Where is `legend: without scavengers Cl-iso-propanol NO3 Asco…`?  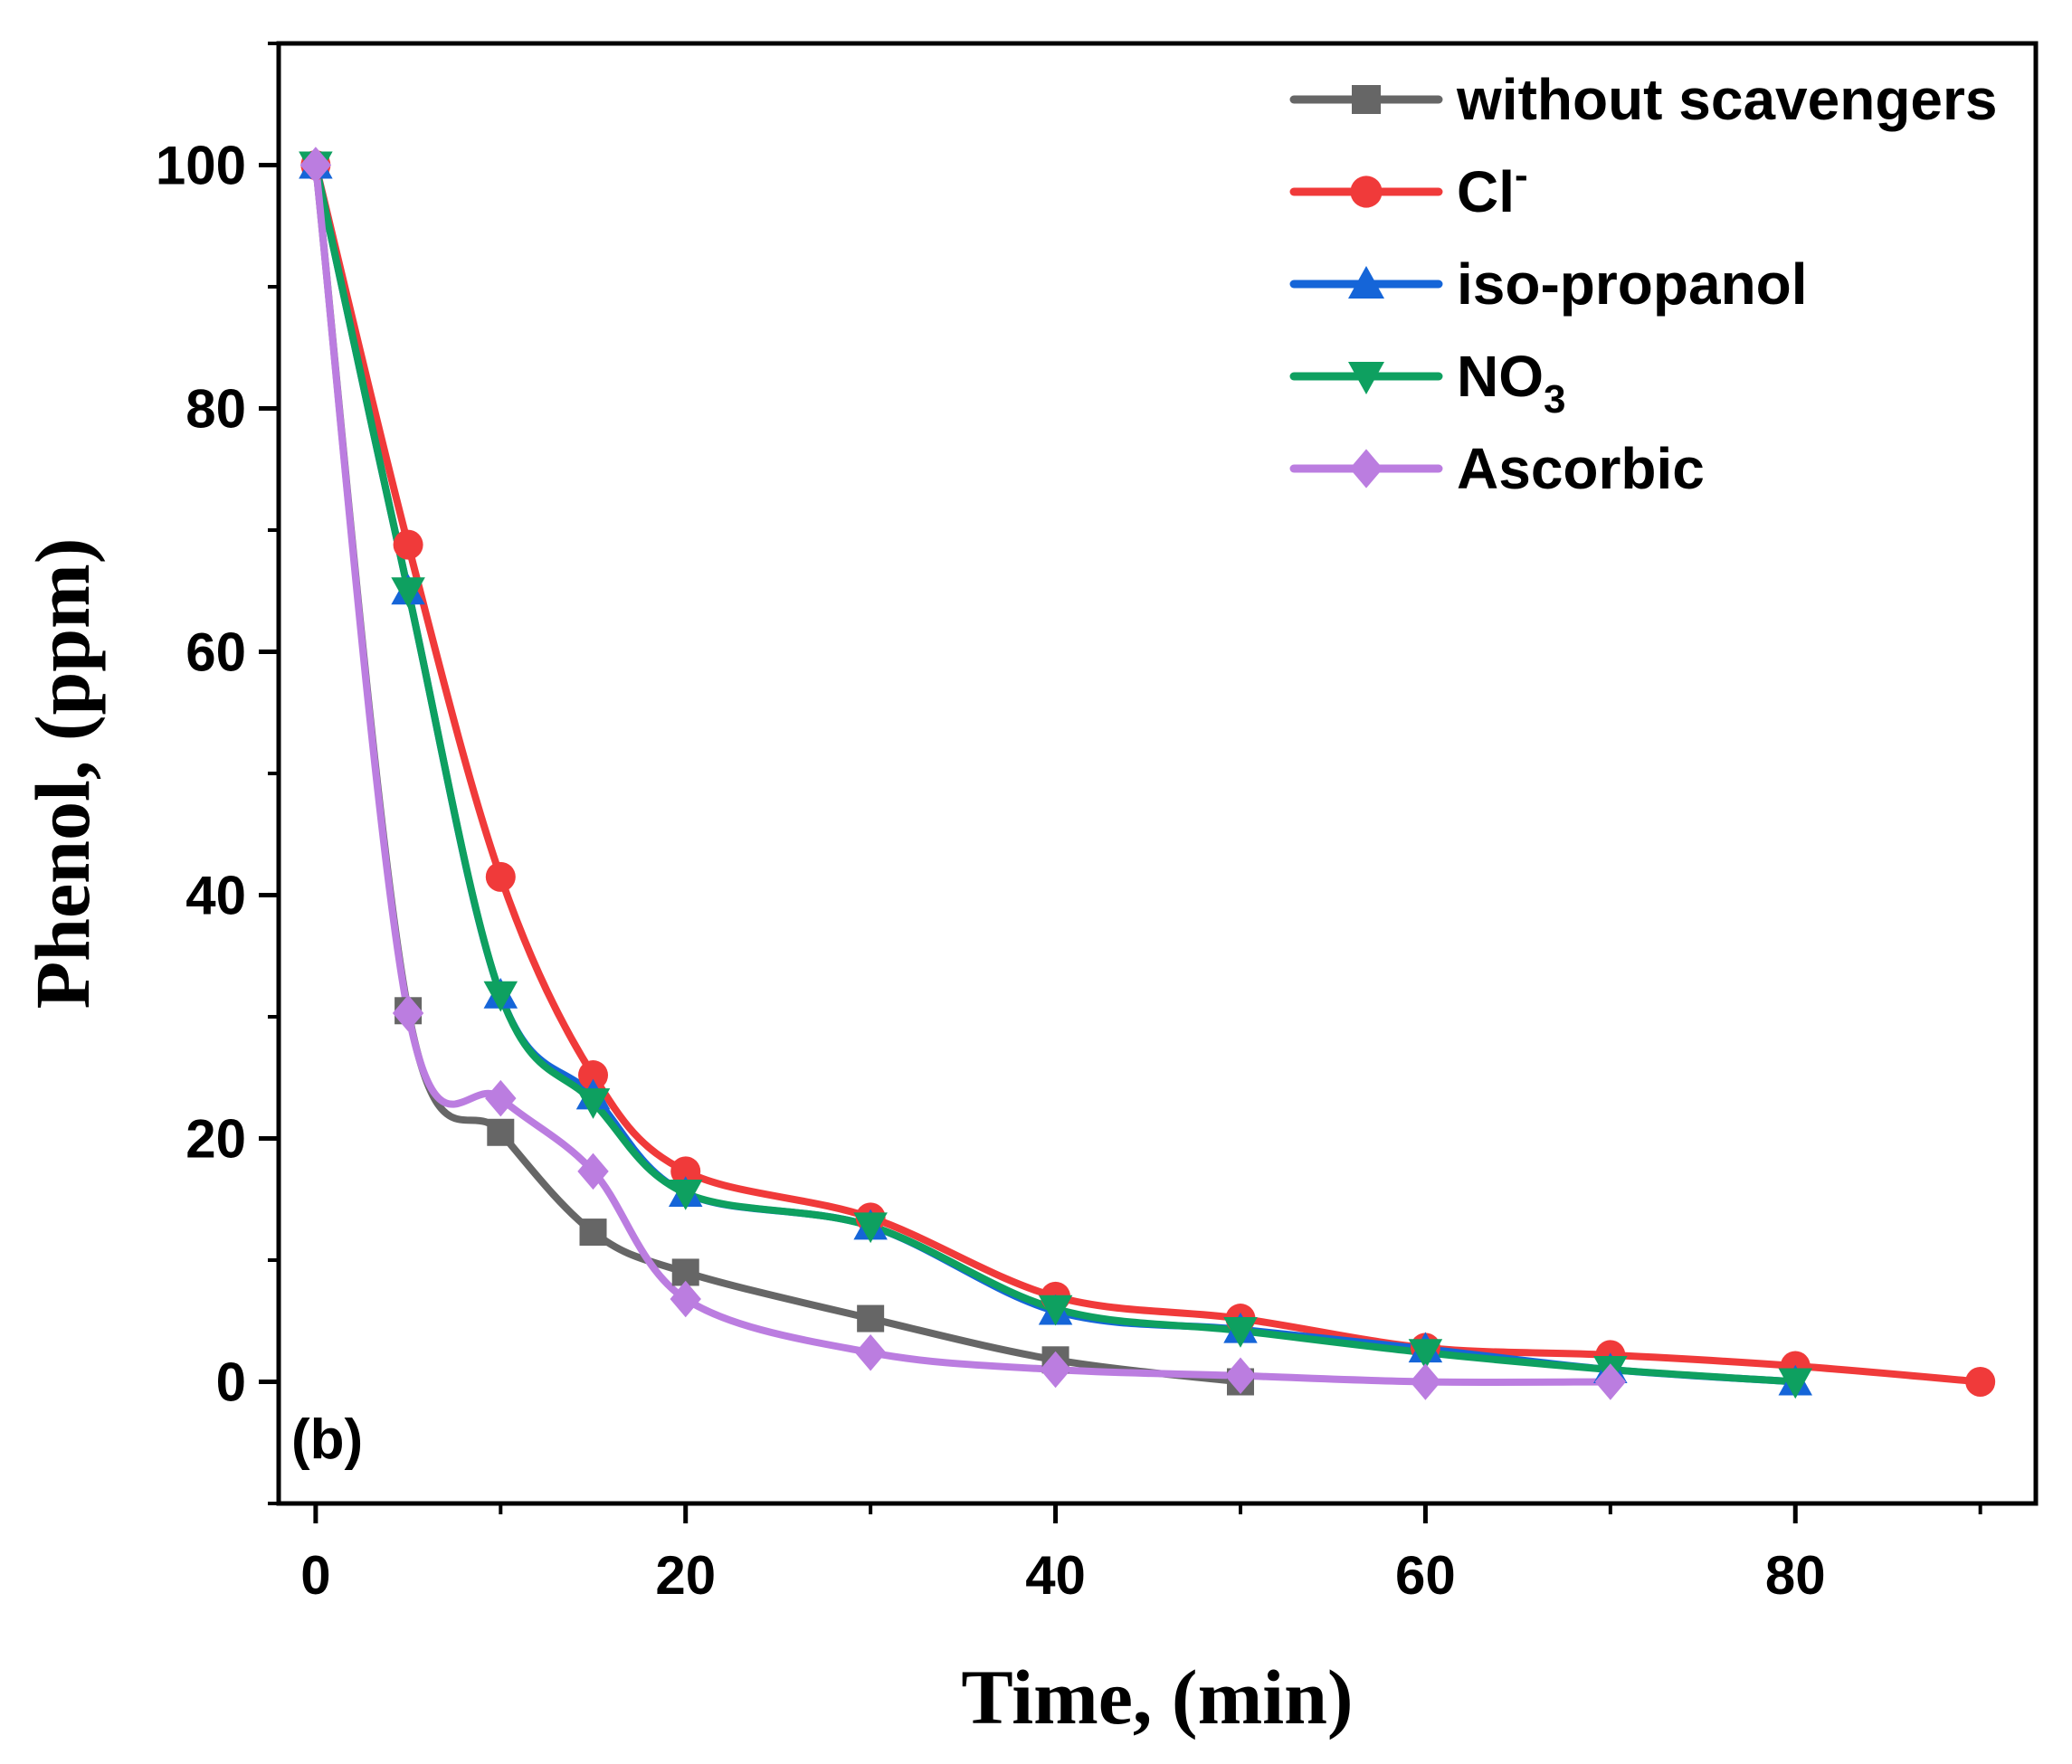
legend: without scavengers Cl-iso-propanol NO3 Asco… is located at coordinates (1643, 284).